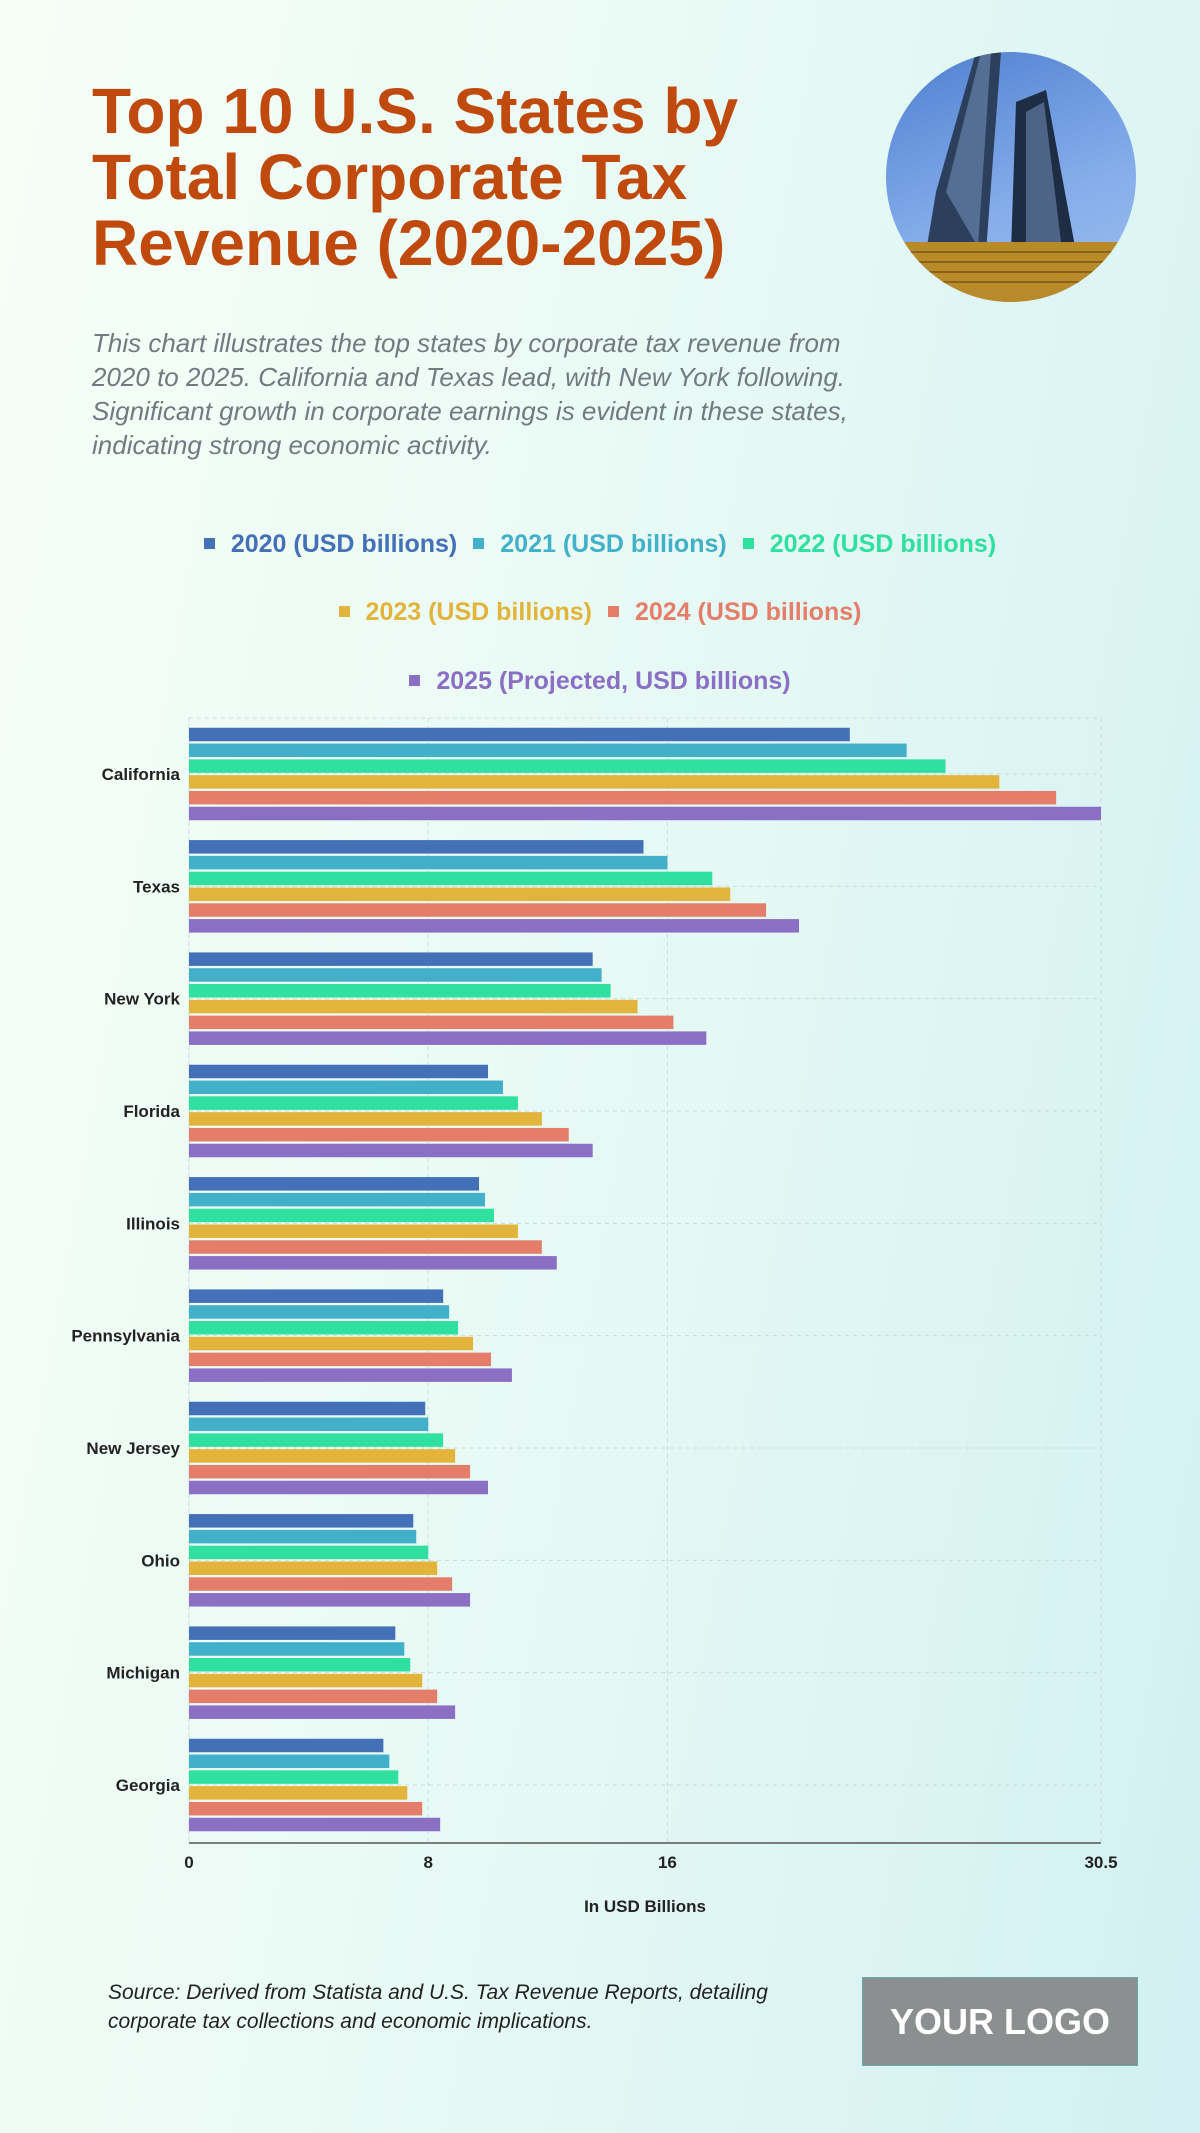  What do you see at coordinates (133, 1448) in the screenshot?
I see `category-label: New Jersey` at bounding box center [133, 1448].